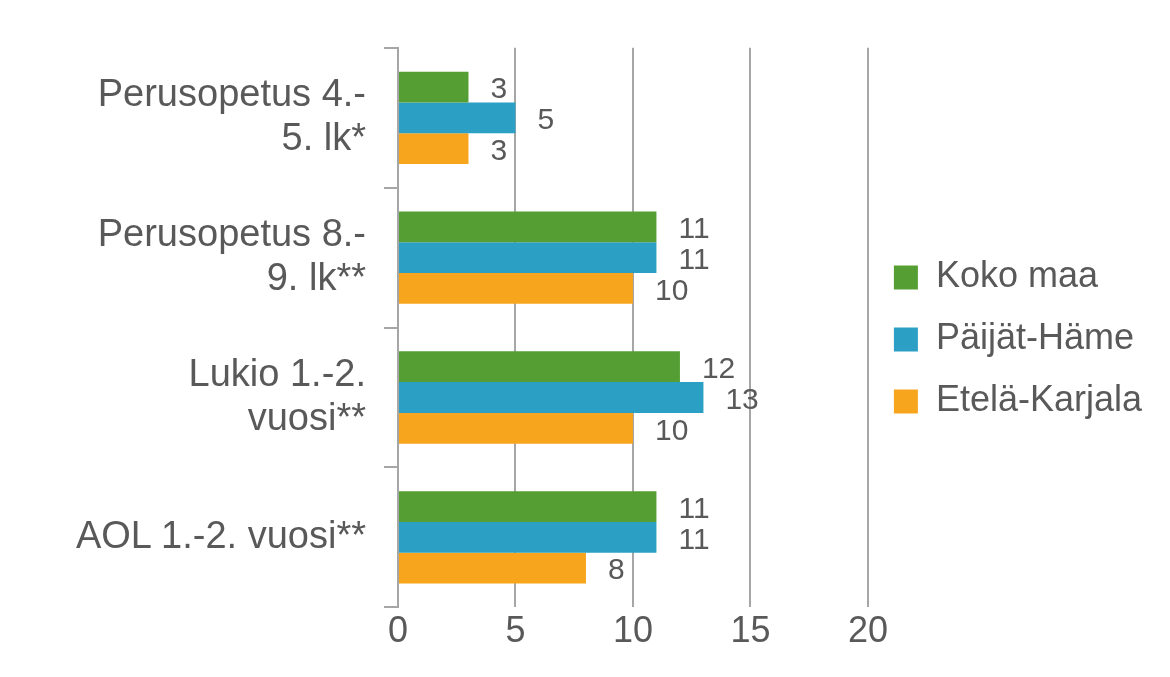  I want to click on legend-label: Etelä-Karjala, so click(1039, 399).